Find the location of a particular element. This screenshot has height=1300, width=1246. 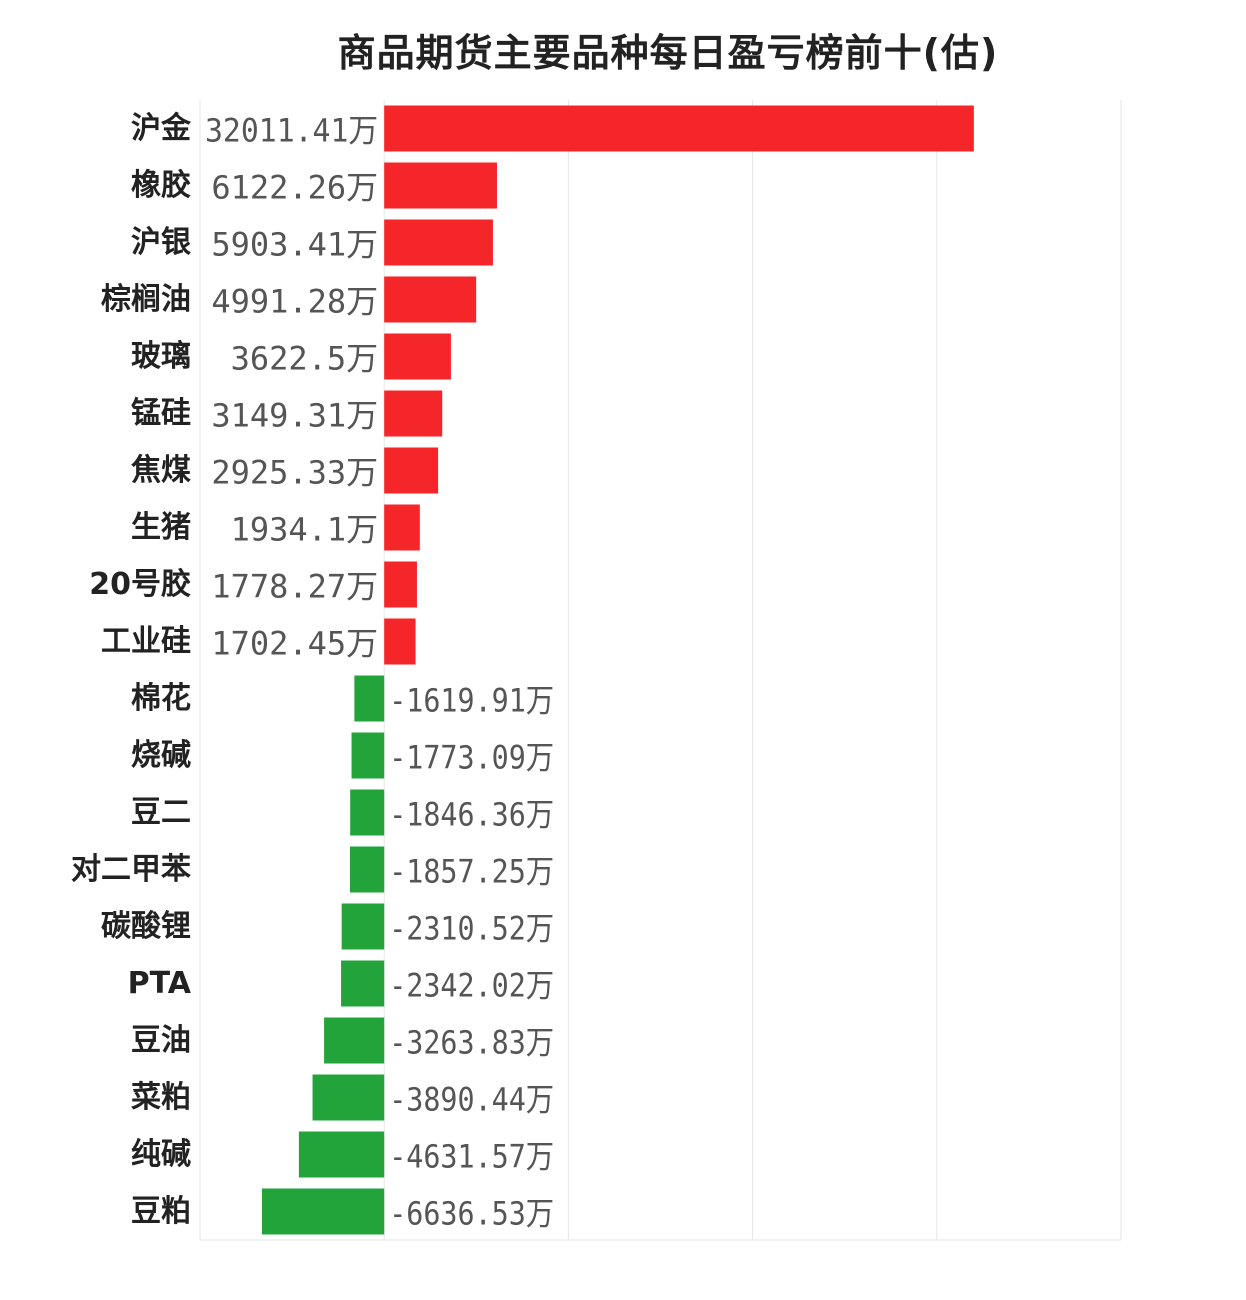

category-label: 菜粕 is located at coordinates (161, 1097).